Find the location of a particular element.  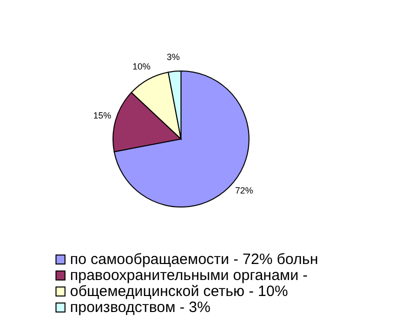

data-label: 72% is located at coordinates (244, 191).